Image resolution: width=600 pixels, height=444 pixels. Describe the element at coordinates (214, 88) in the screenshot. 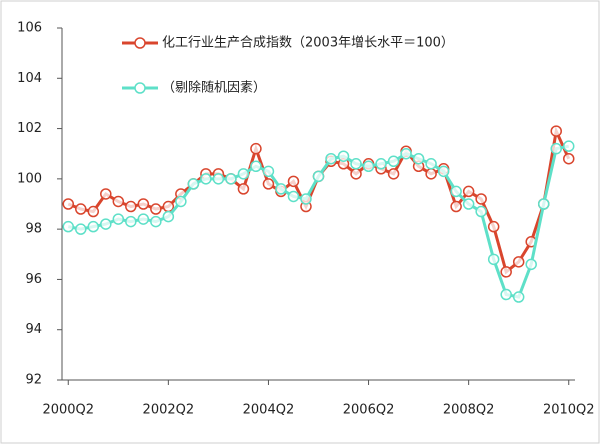

I see `legend-label: （剔除随机因素）` at that location.